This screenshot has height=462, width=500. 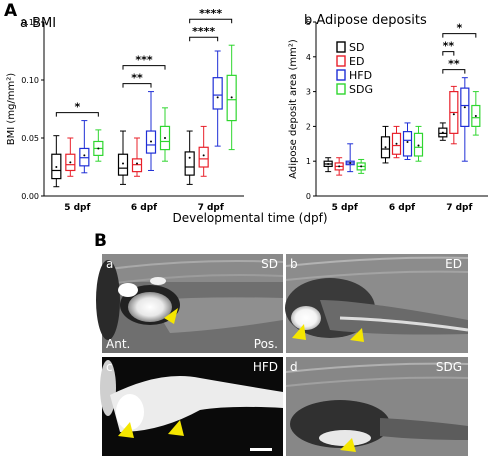 I want to click on panel-a-label: A, so click(x=11, y=11).